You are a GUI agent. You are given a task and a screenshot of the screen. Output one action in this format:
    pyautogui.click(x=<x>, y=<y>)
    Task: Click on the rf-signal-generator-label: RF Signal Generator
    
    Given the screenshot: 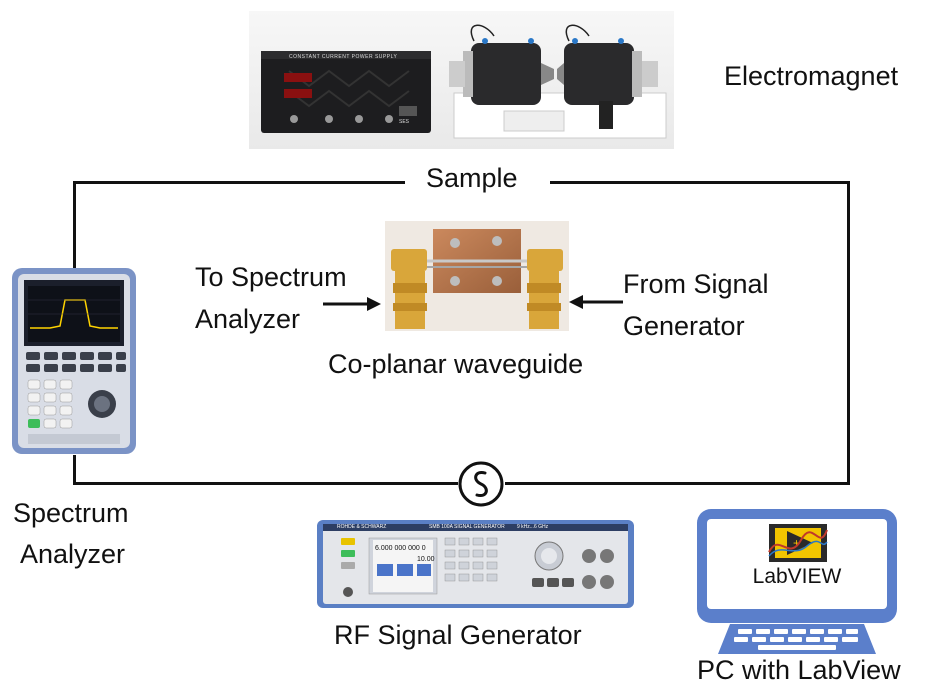 What is the action you would take?
    pyautogui.click(x=458, y=635)
    